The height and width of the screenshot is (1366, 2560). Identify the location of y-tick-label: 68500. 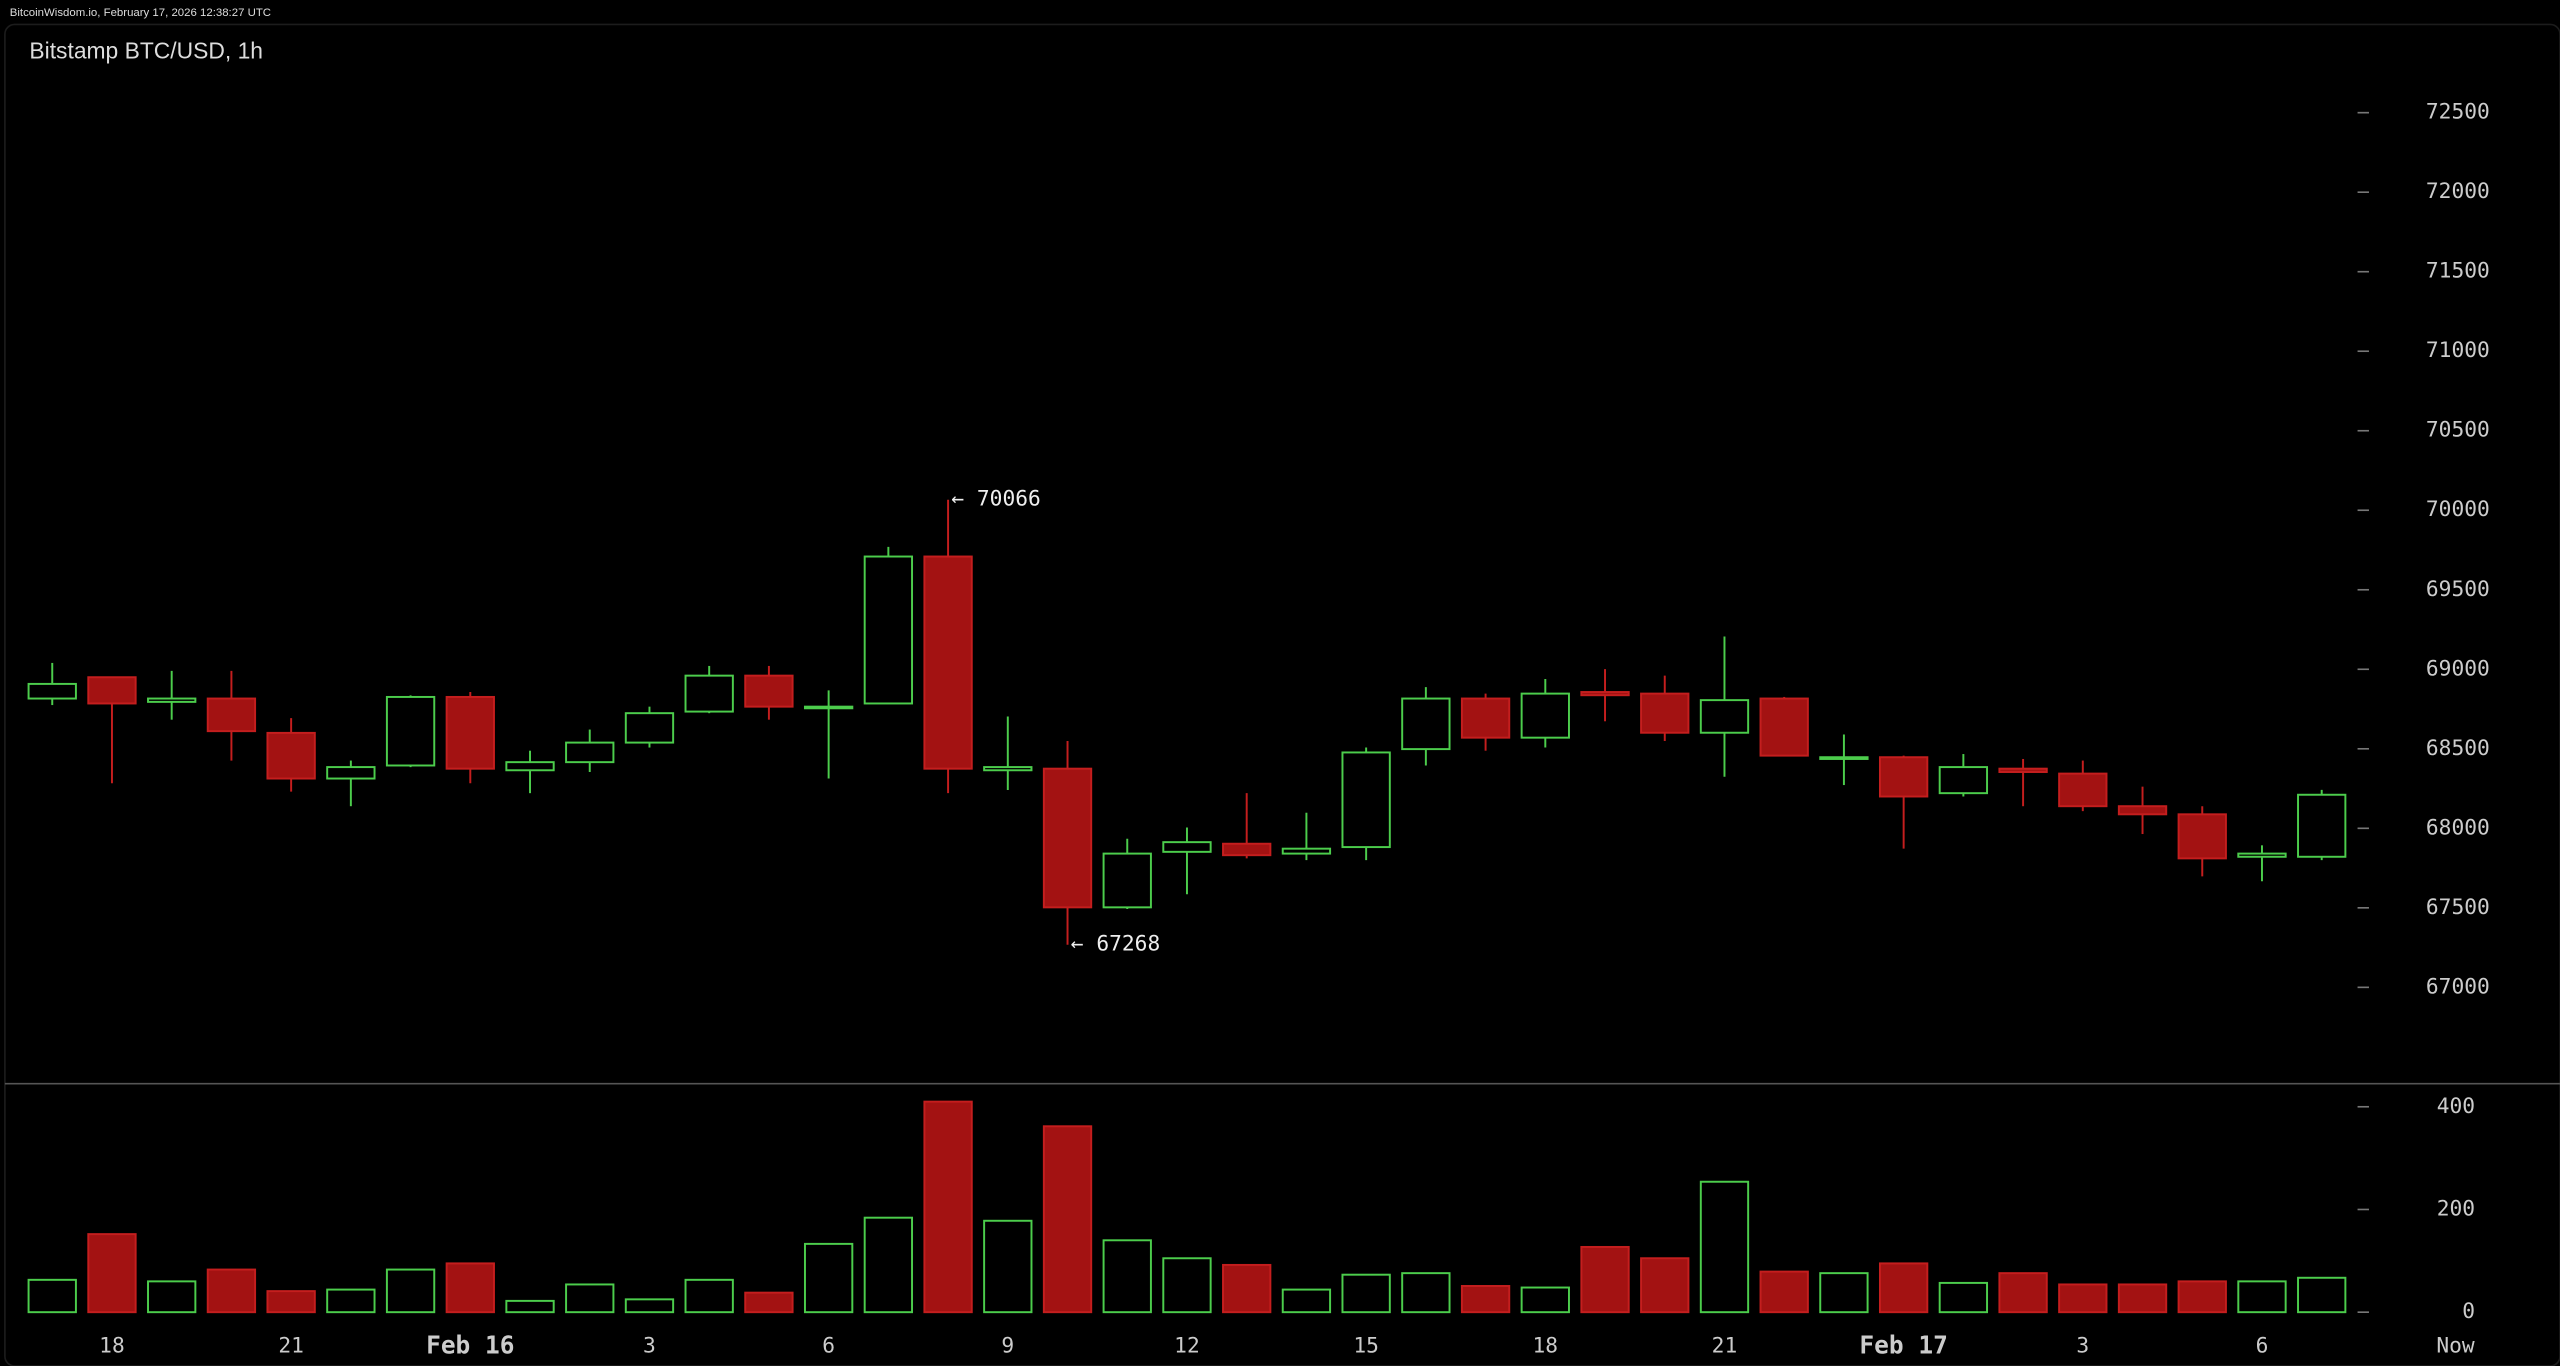
(2458, 748).